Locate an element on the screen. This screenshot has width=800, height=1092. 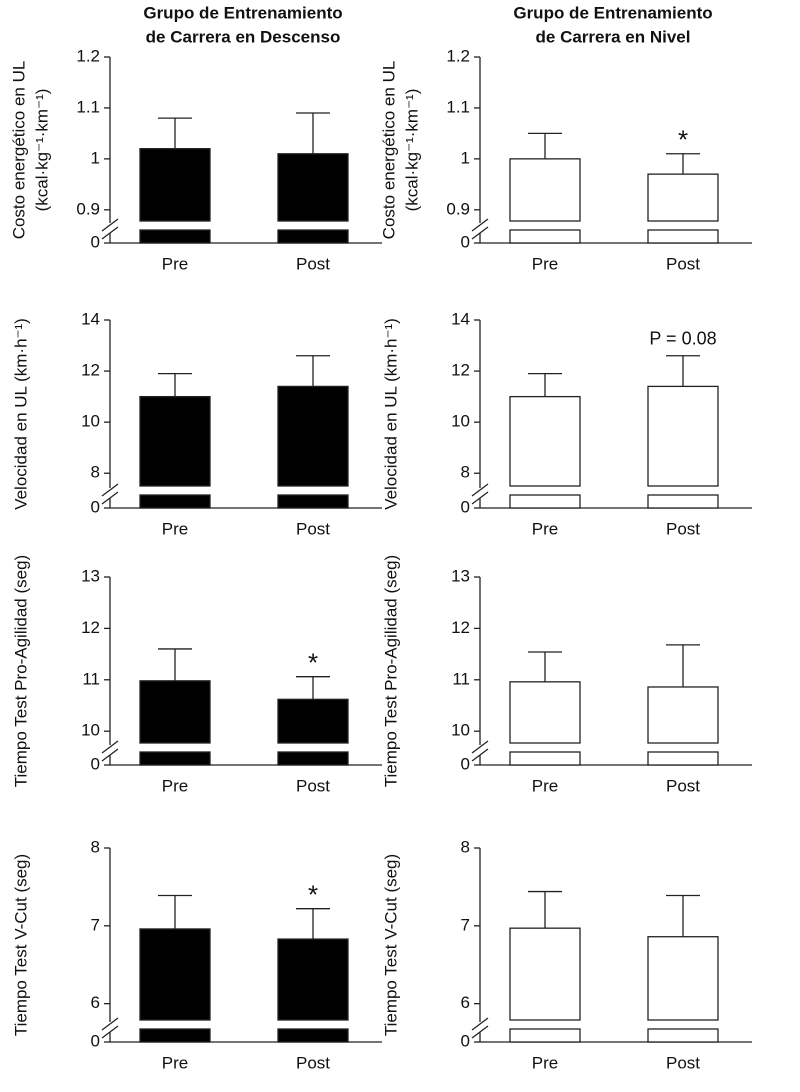
y-axis-label: Velocidad en UL (km·h⁻¹) is located at coordinates (390, 414).